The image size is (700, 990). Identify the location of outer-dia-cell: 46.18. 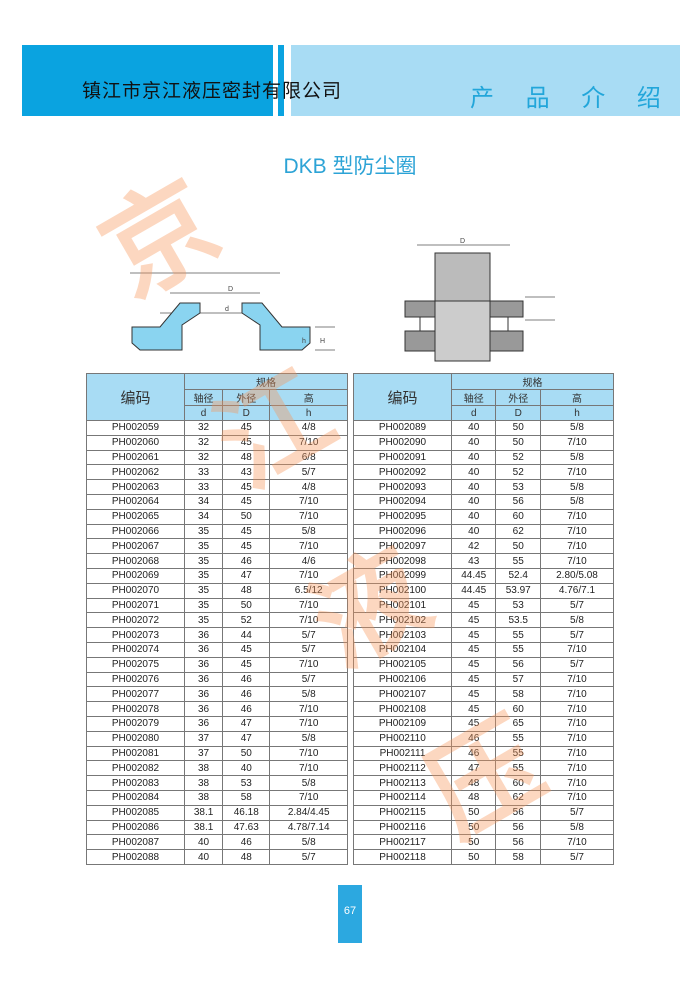
(246, 812).